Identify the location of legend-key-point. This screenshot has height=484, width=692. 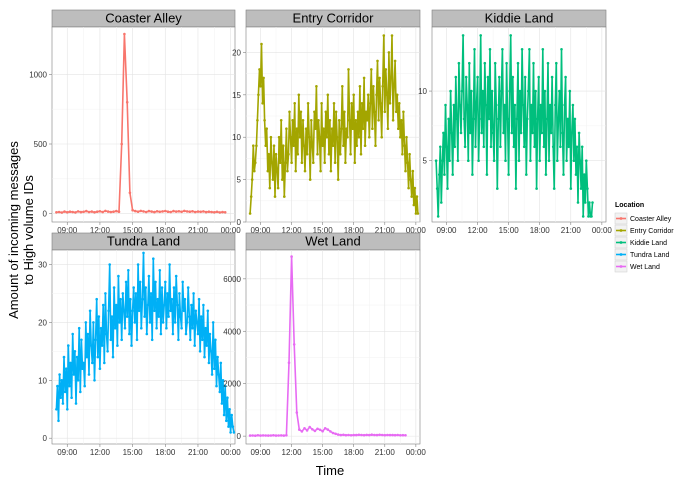
(621, 266).